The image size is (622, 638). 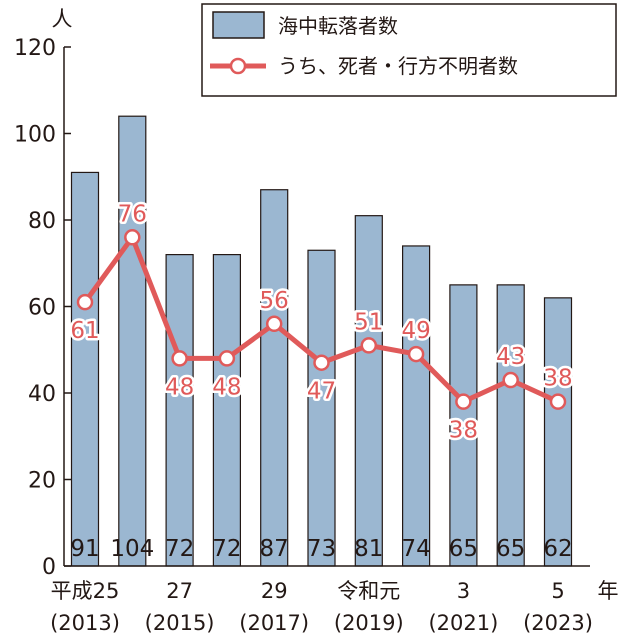 I want to click on x-tick-label-era: 29, so click(x=274, y=591).